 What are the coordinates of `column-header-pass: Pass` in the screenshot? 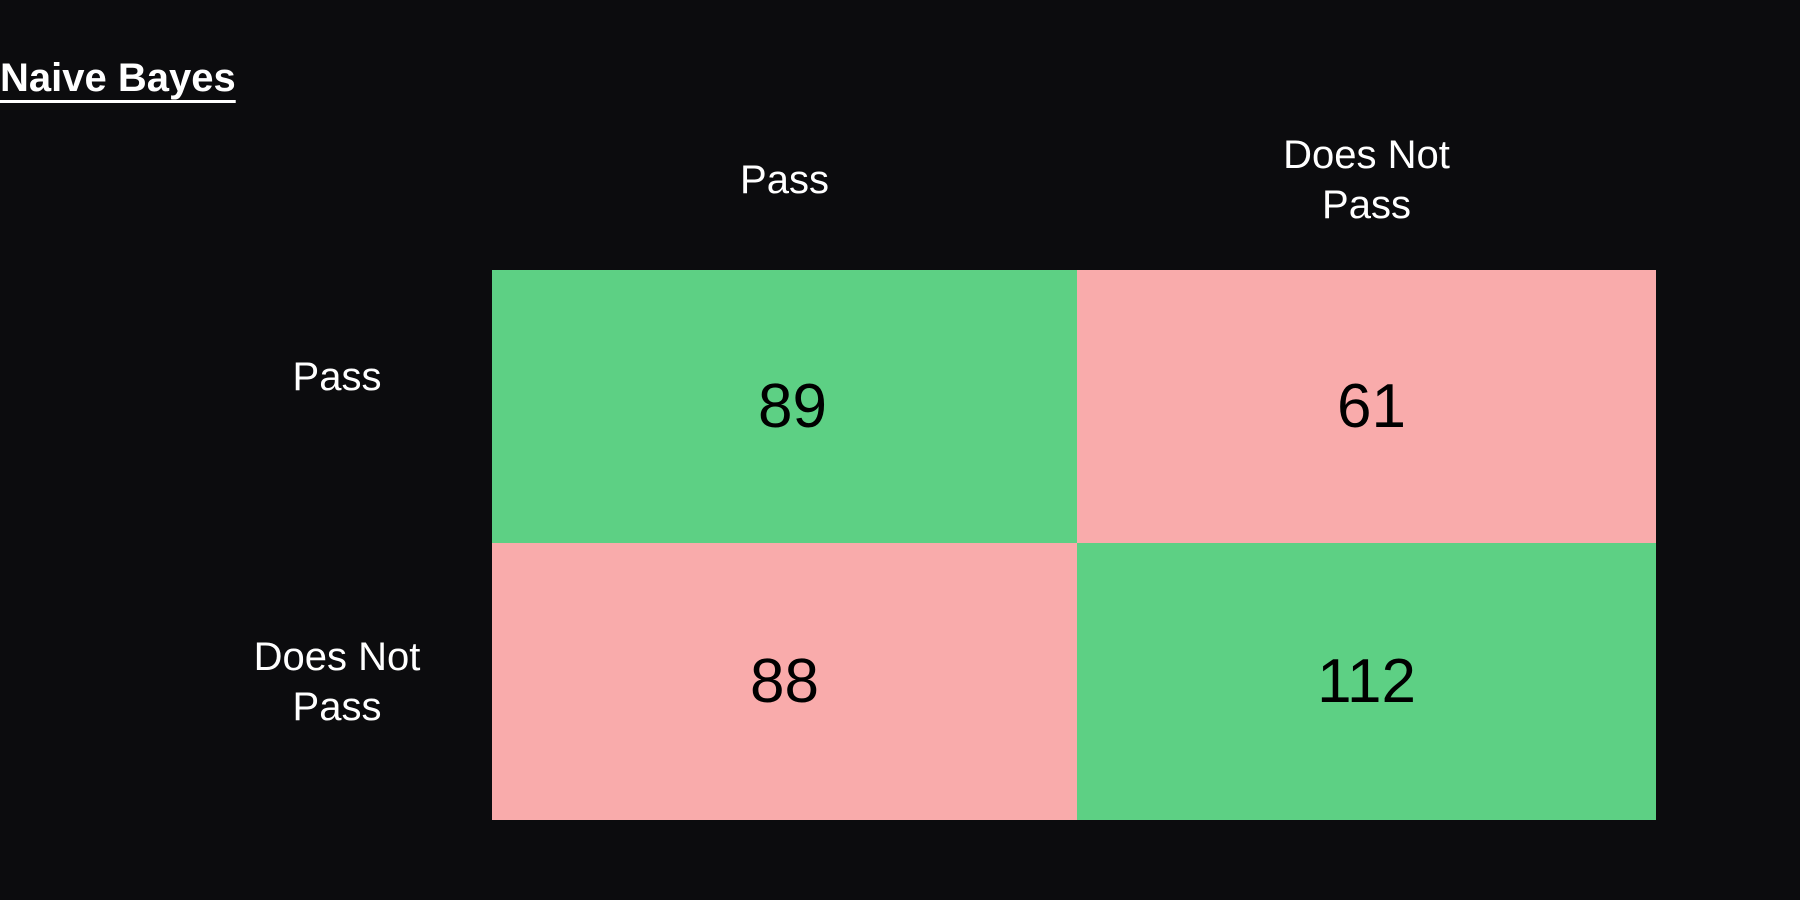 It's located at (784, 180).